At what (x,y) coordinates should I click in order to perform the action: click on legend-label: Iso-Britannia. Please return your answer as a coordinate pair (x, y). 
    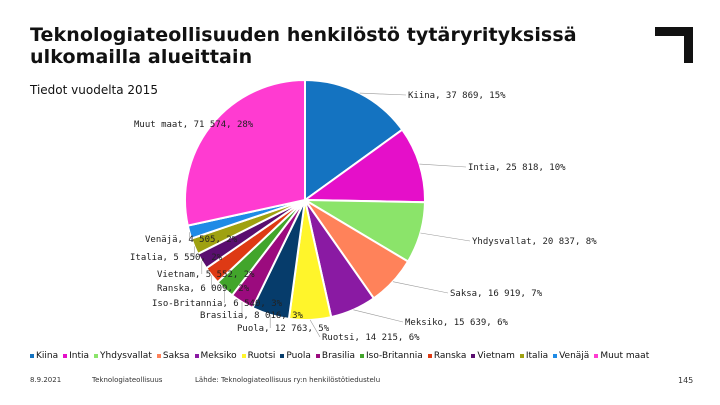
    Looking at the image, I should click on (394, 356).